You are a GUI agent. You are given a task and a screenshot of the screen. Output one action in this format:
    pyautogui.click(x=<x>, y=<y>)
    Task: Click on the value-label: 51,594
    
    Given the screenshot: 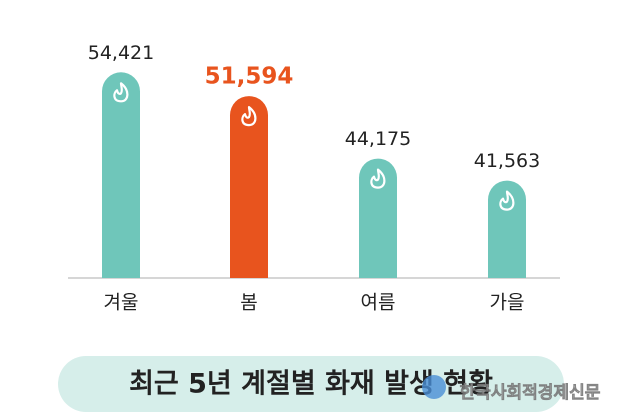 What is the action you would take?
    pyautogui.click(x=249, y=77)
    